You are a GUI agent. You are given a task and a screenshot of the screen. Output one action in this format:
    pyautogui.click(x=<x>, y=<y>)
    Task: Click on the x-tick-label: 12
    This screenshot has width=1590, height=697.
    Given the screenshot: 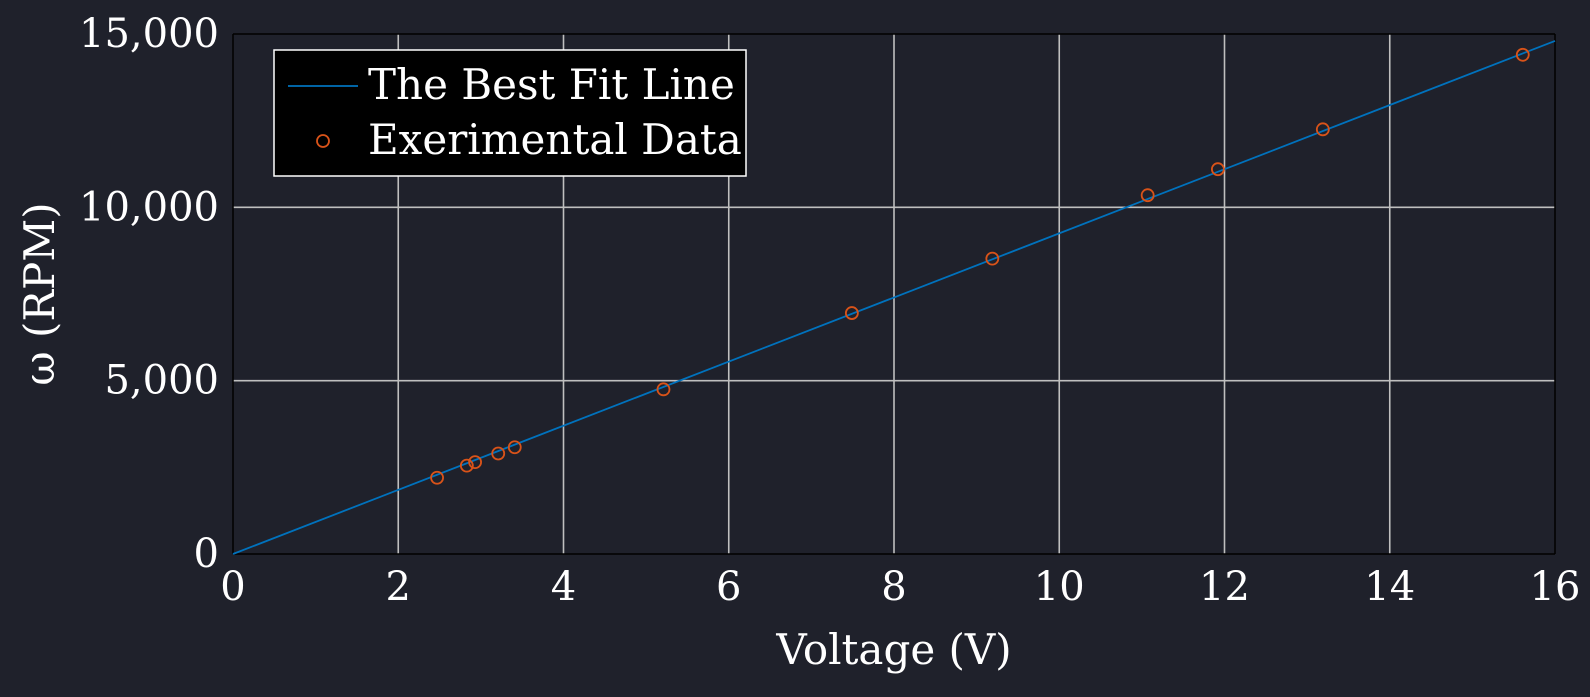 What is the action you would take?
    pyautogui.click(x=1224, y=587)
    